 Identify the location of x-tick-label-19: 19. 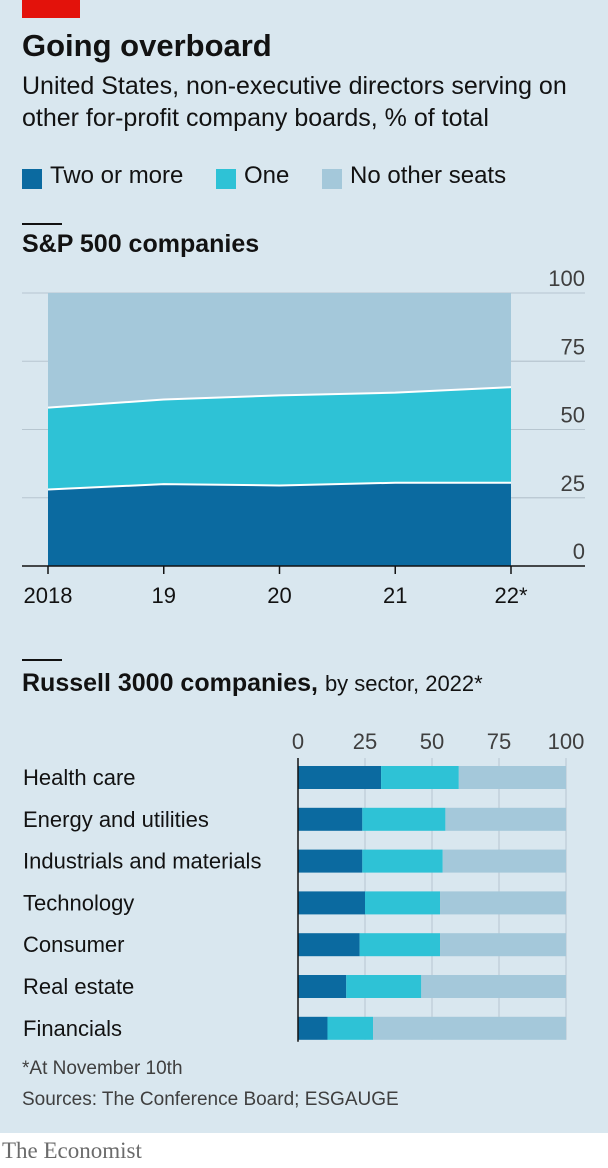
(164, 595).